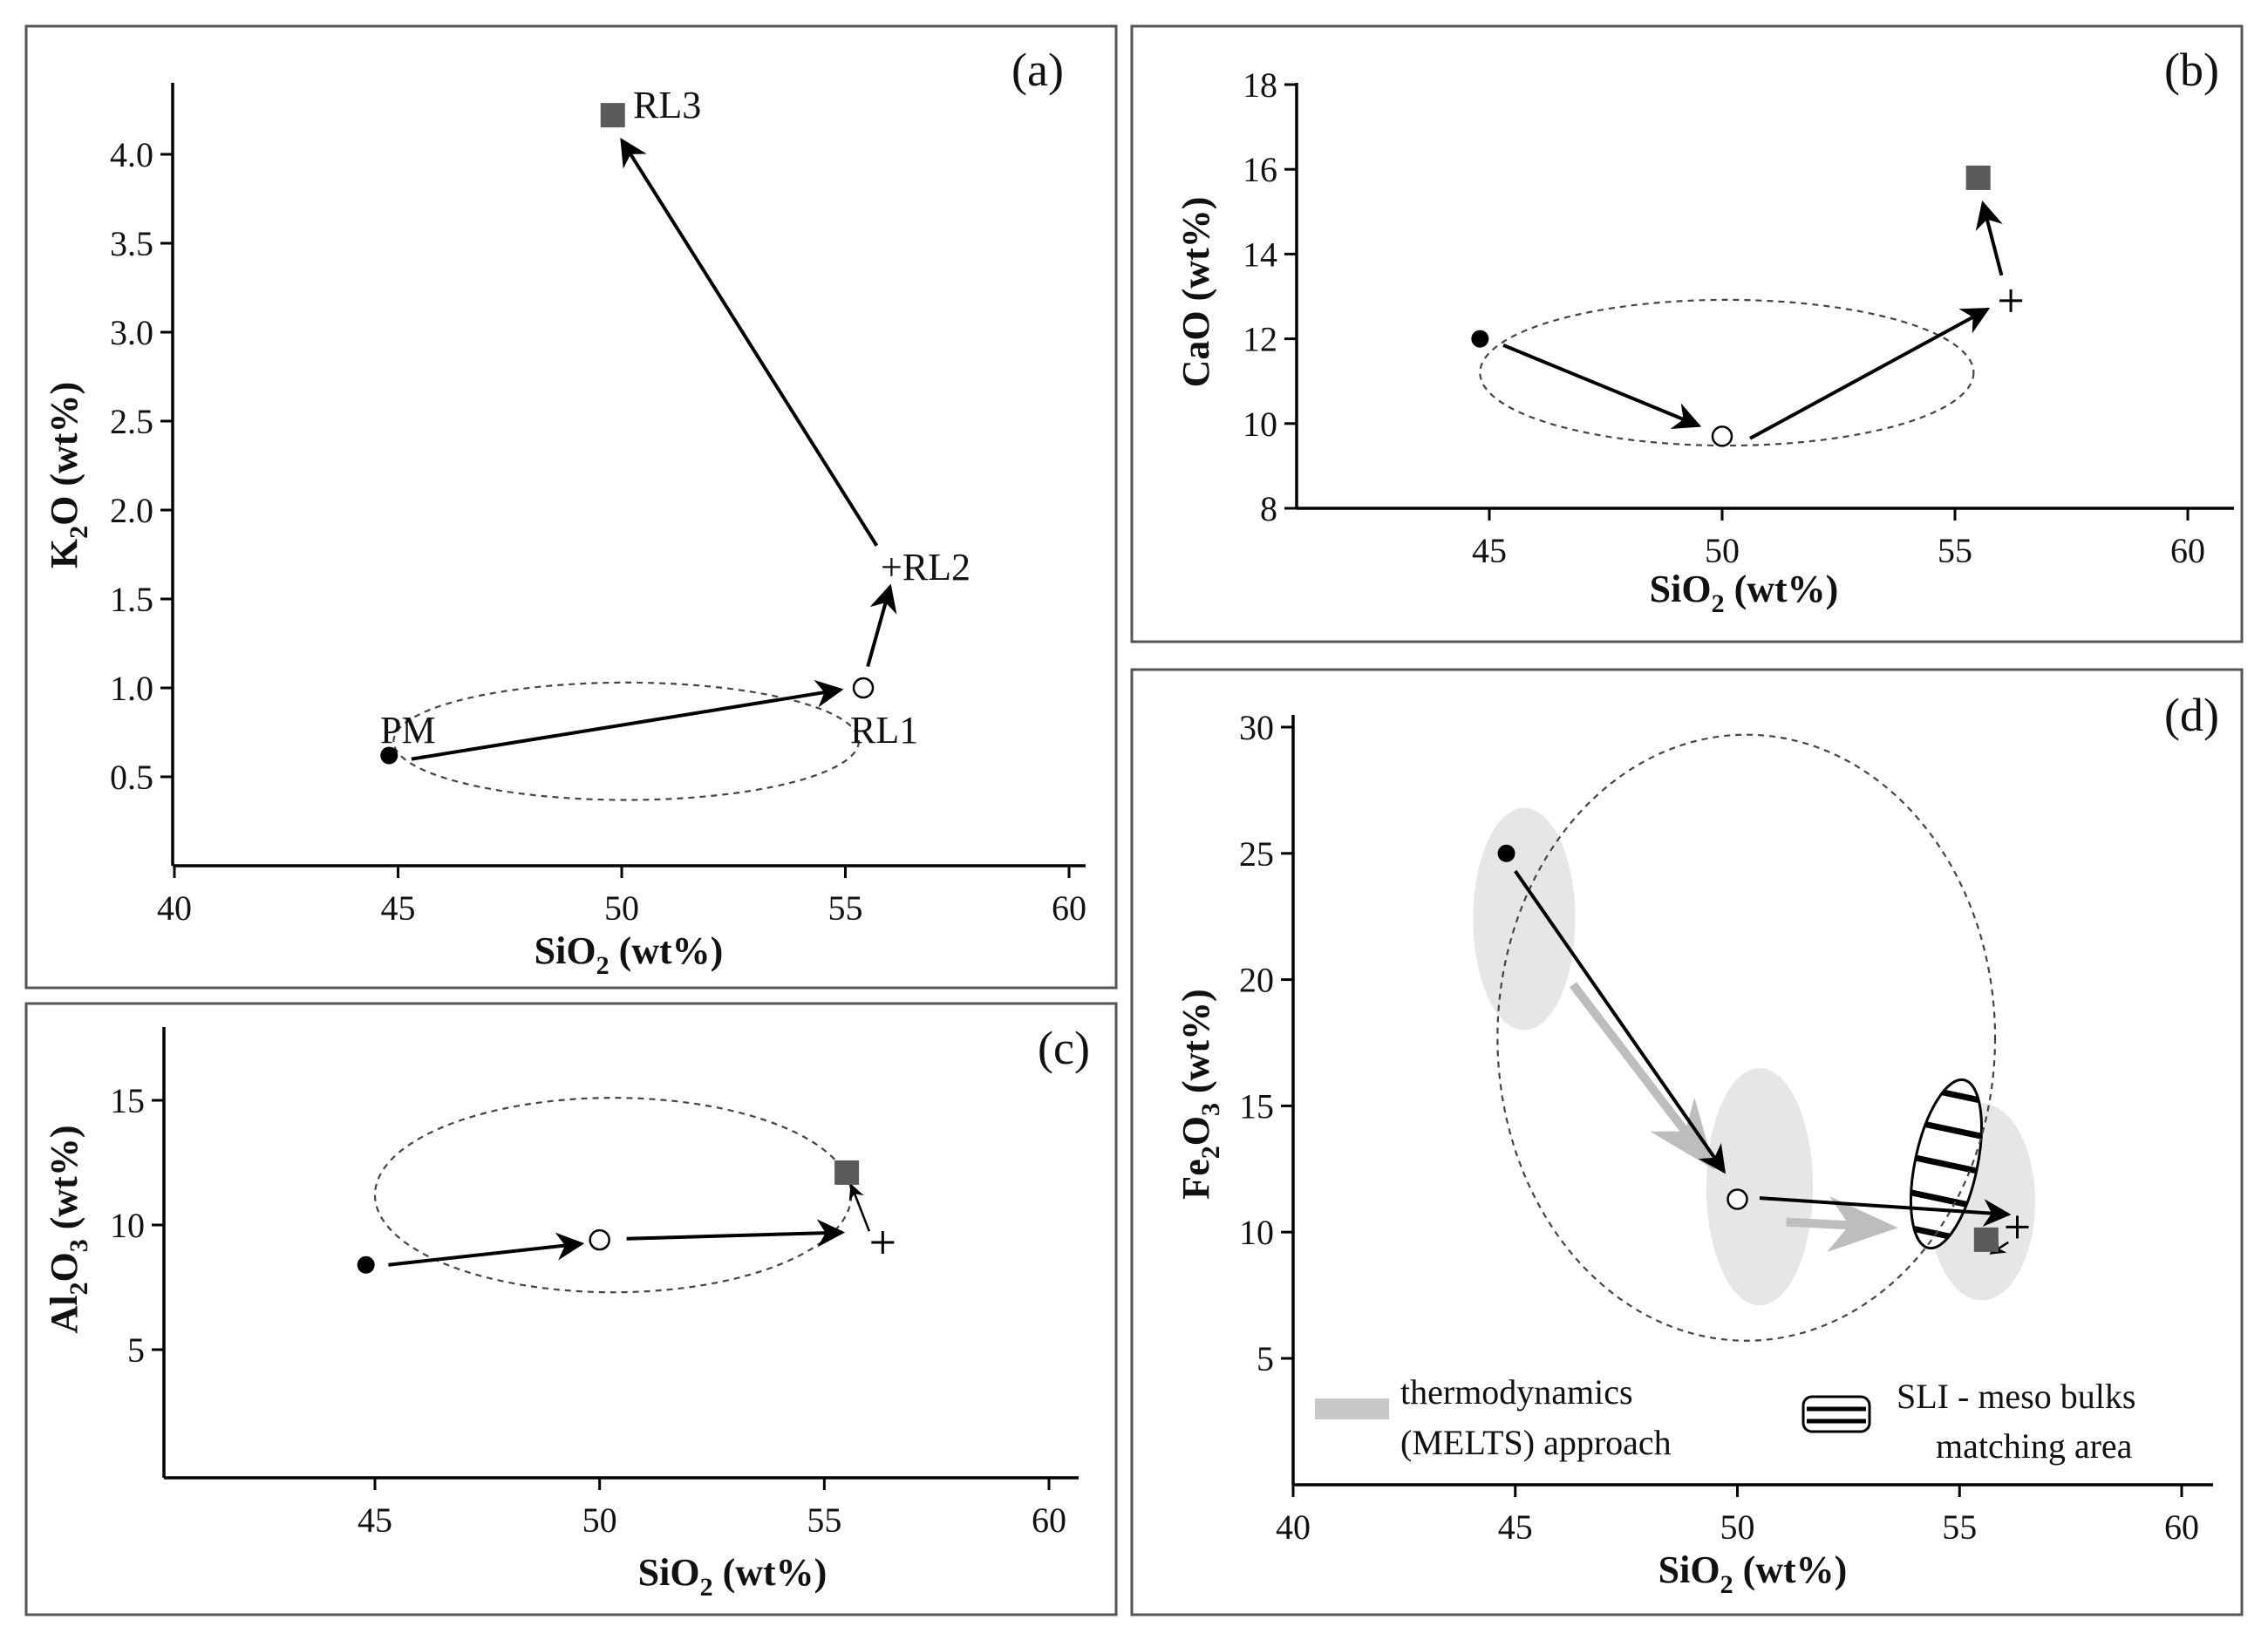  Describe the element at coordinates (1727, 372) in the screenshot. I see `panel-b-envelope` at that location.